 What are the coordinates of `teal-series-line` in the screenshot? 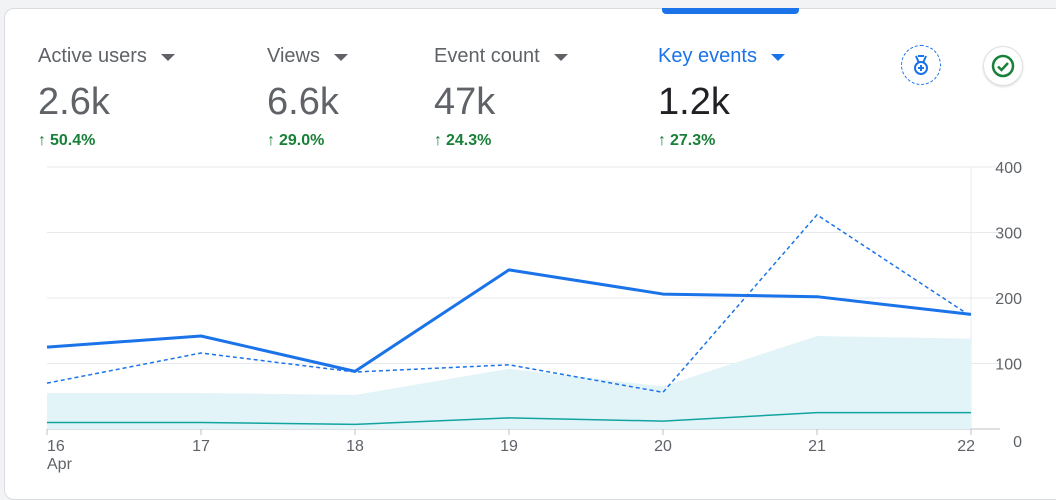 It's located at (509, 418).